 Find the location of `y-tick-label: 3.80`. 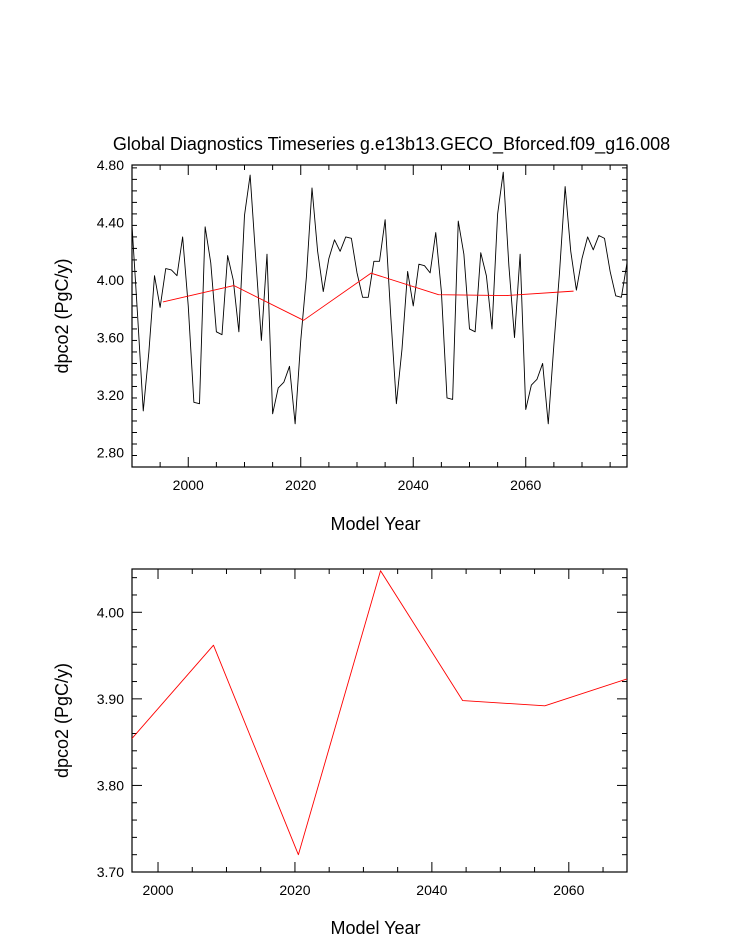

y-tick-label: 3.80 is located at coordinates (110, 785).